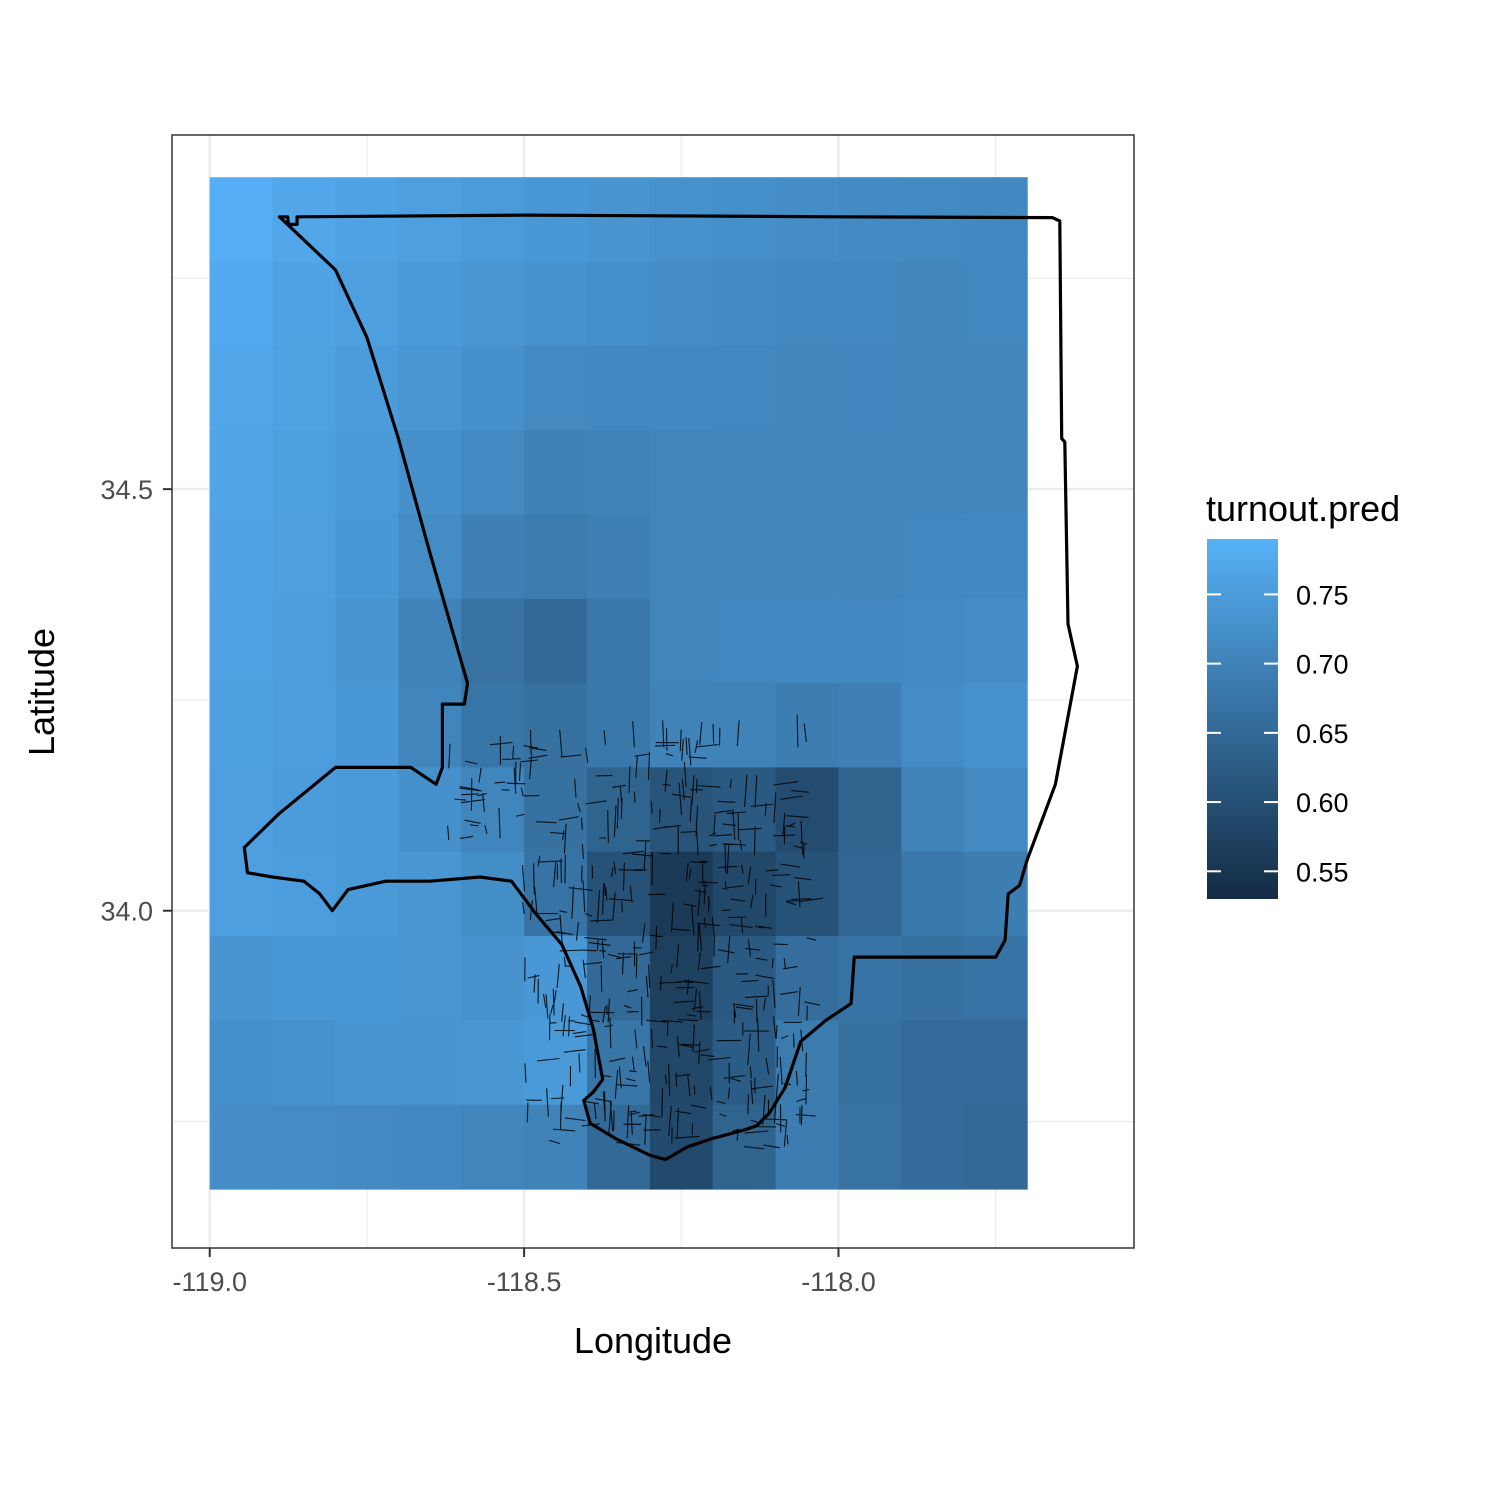 The height and width of the screenshot is (1500, 1500). I want to click on legend-title: turnout.pred, so click(1303, 508).